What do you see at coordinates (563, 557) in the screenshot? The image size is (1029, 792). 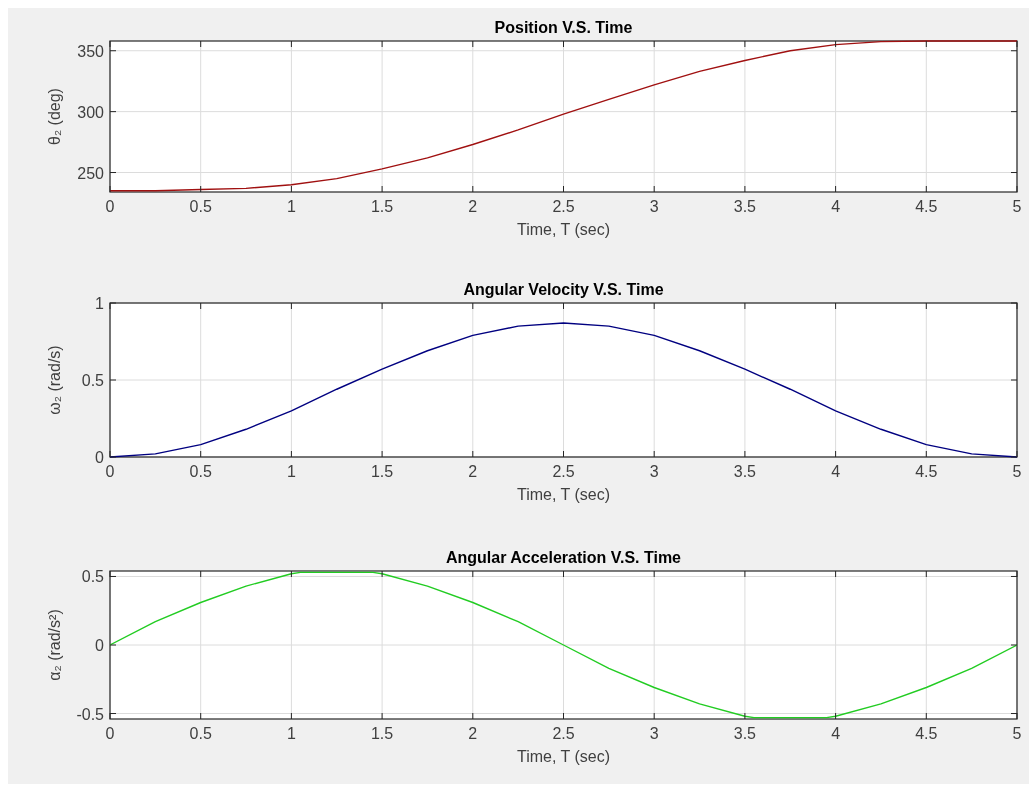 I see `chart-title: Angular Acceleration V.S. Time` at bounding box center [563, 557].